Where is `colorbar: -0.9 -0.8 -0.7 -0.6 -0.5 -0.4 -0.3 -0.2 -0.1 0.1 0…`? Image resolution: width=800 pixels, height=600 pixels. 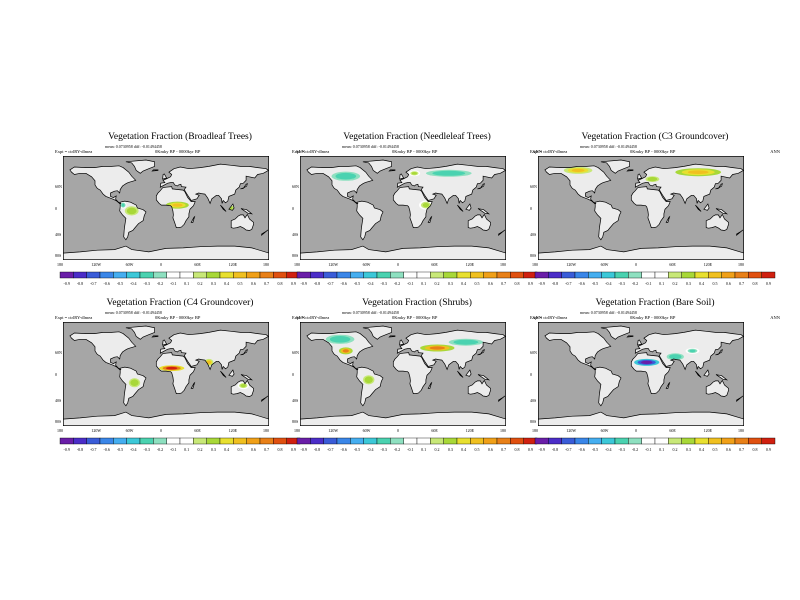
colorbar: -0.9 -0.8 -0.7 -0.6 -0.5 -0.4 -0.3 -0.2 -0.1 0.1 0… is located at coordinates (180, 445).